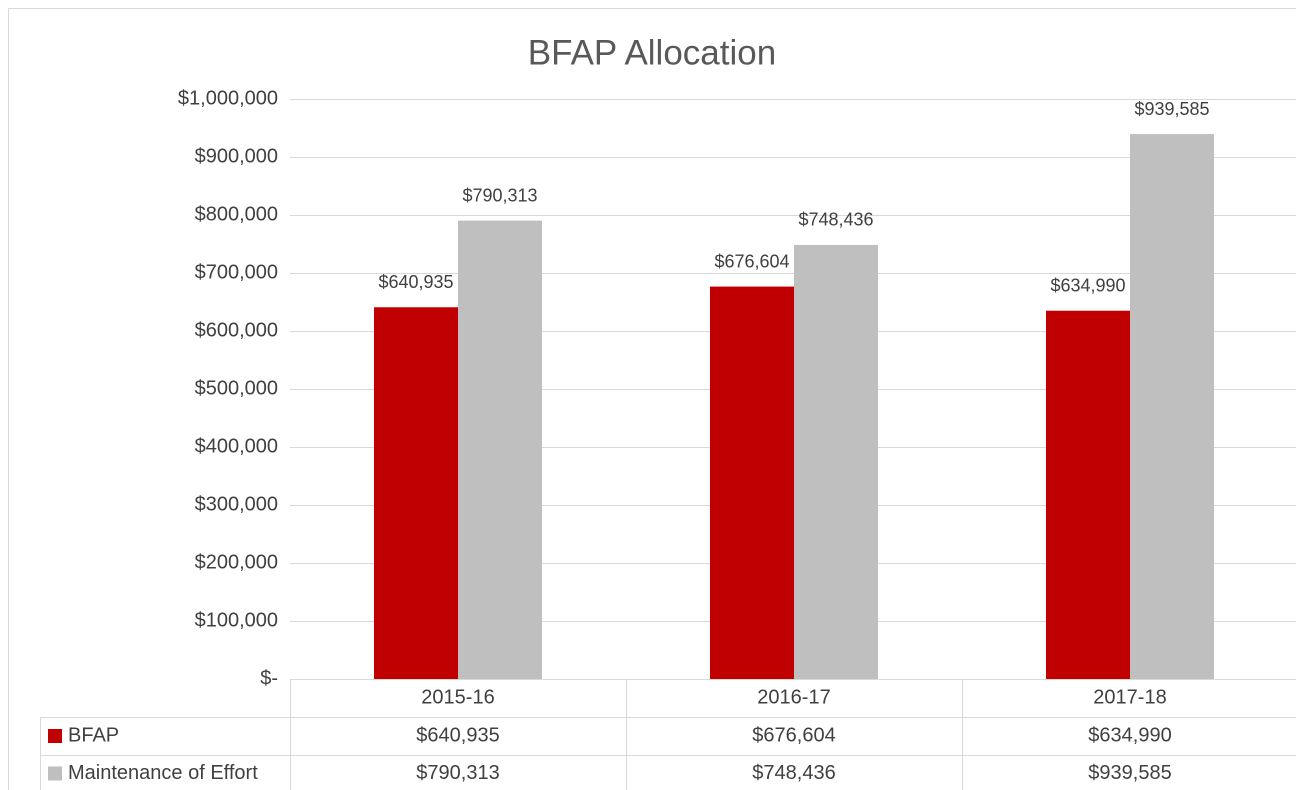 The height and width of the screenshot is (790, 1296). Describe the element at coordinates (457, 773) in the screenshot. I see `table-cell: $790,313` at that location.